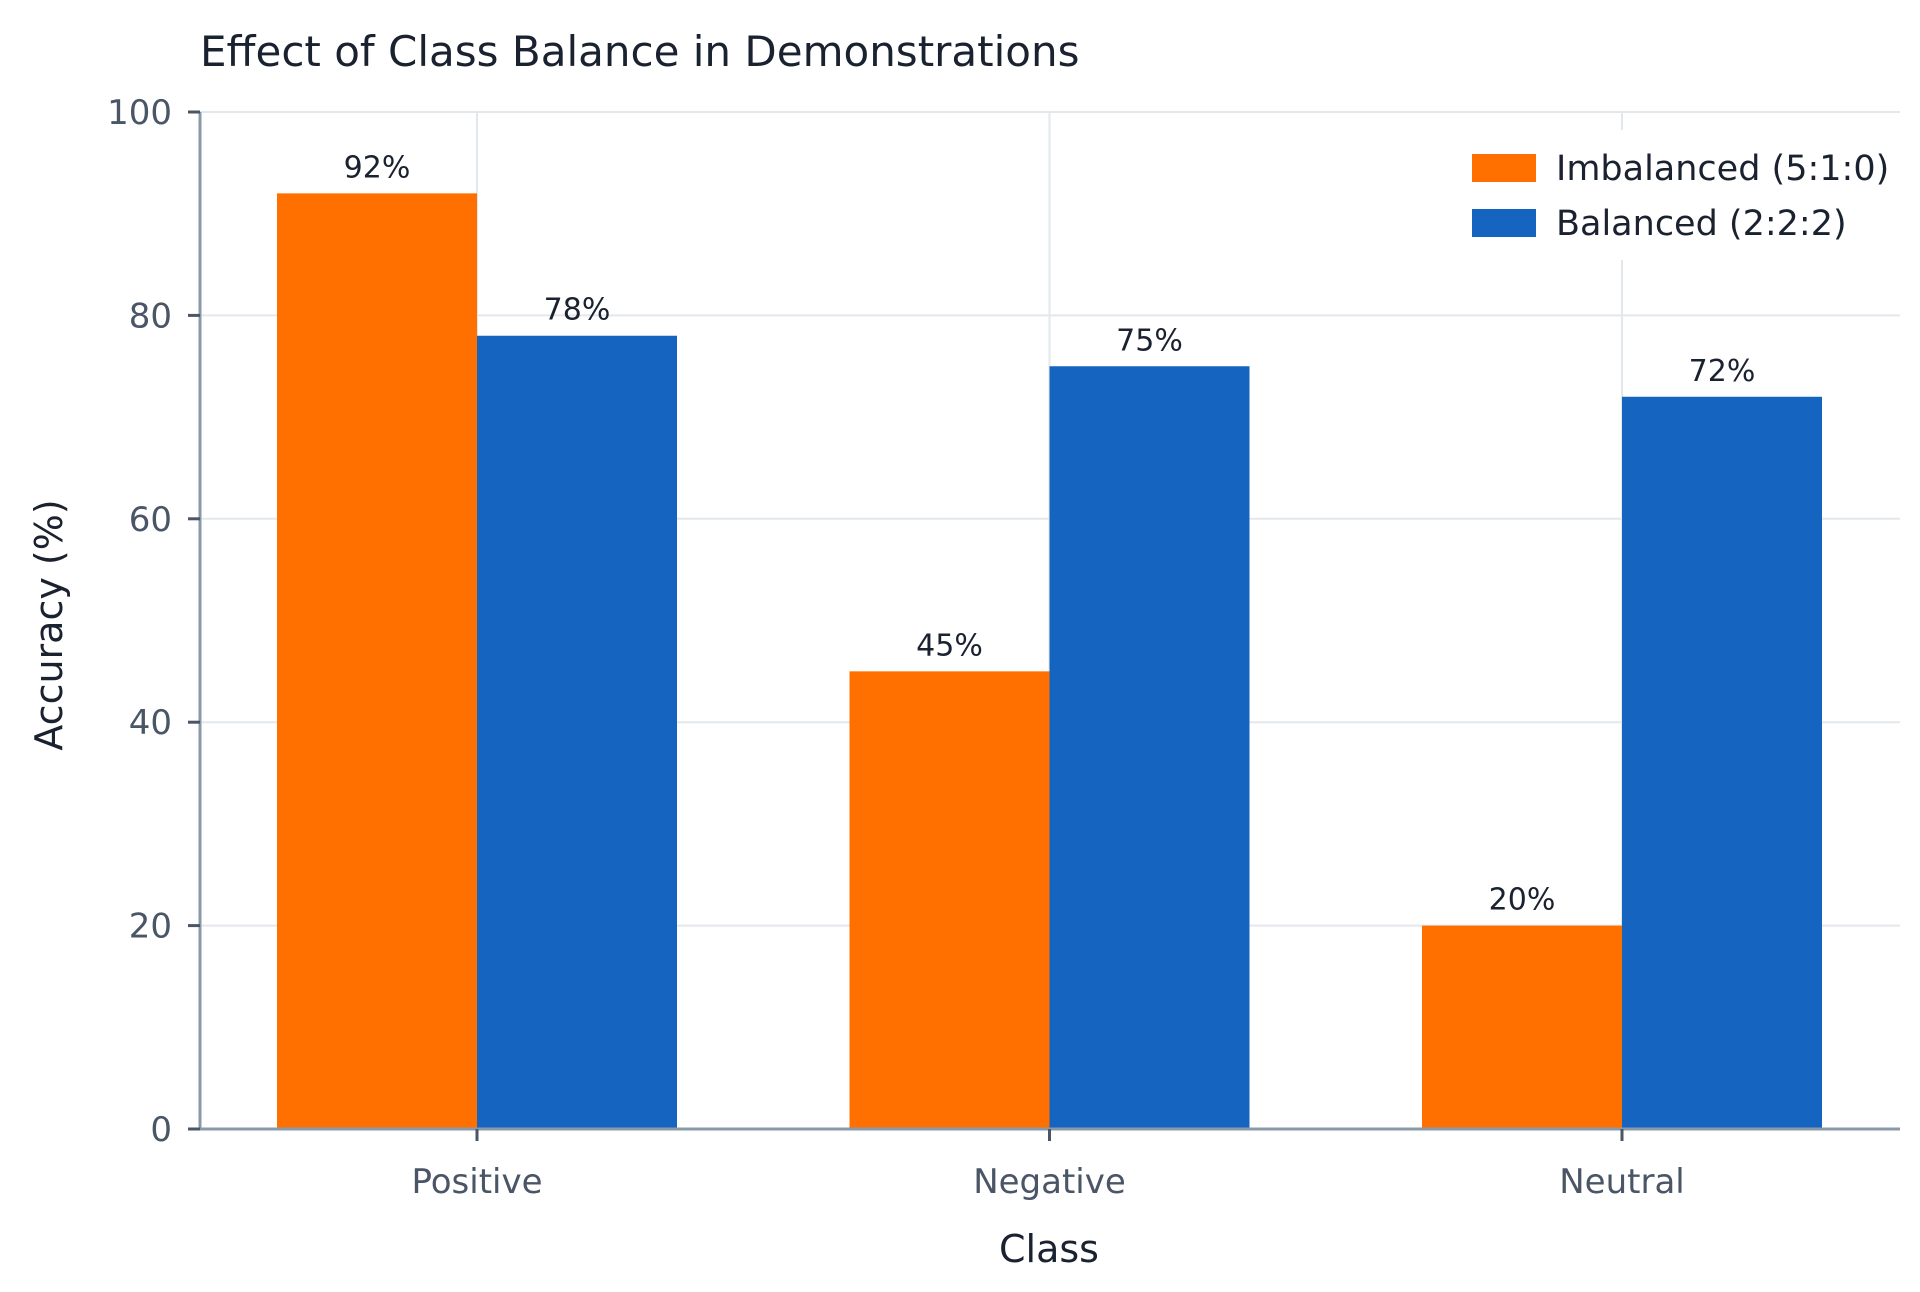 This screenshot has width=1920, height=1292. I want to click on data-label: 45%, so click(949, 645).